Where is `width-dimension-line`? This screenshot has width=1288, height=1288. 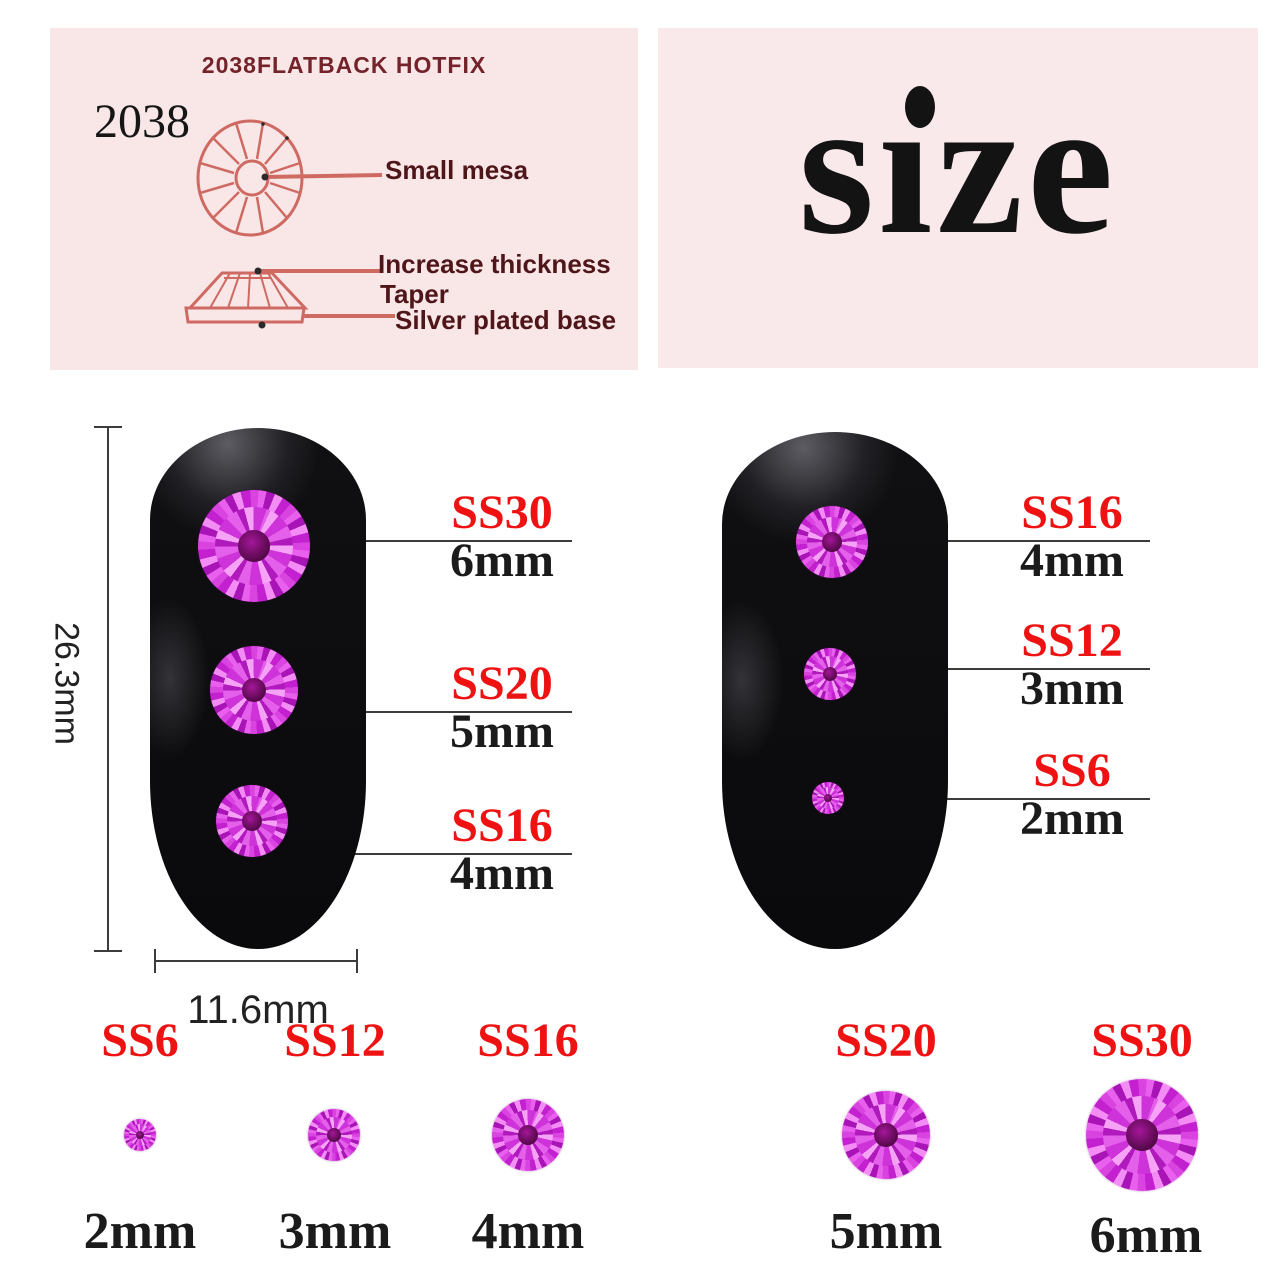
width-dimension-line is located at coordinates (256, 961).